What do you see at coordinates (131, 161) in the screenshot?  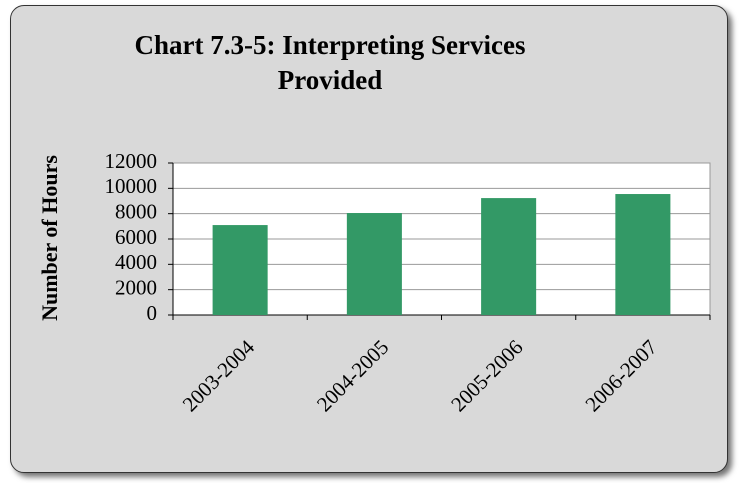 I see `y-tick-label: 12000` at bounding box center [131, 161].